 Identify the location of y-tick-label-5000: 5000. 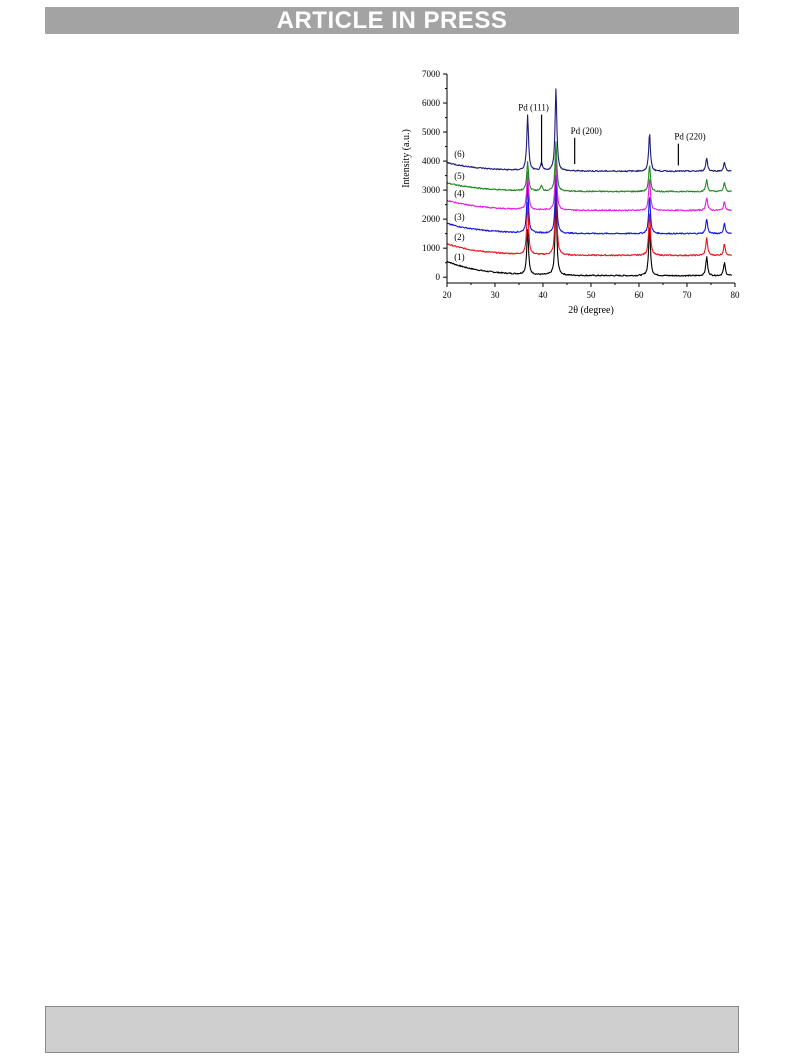
(431, 132).